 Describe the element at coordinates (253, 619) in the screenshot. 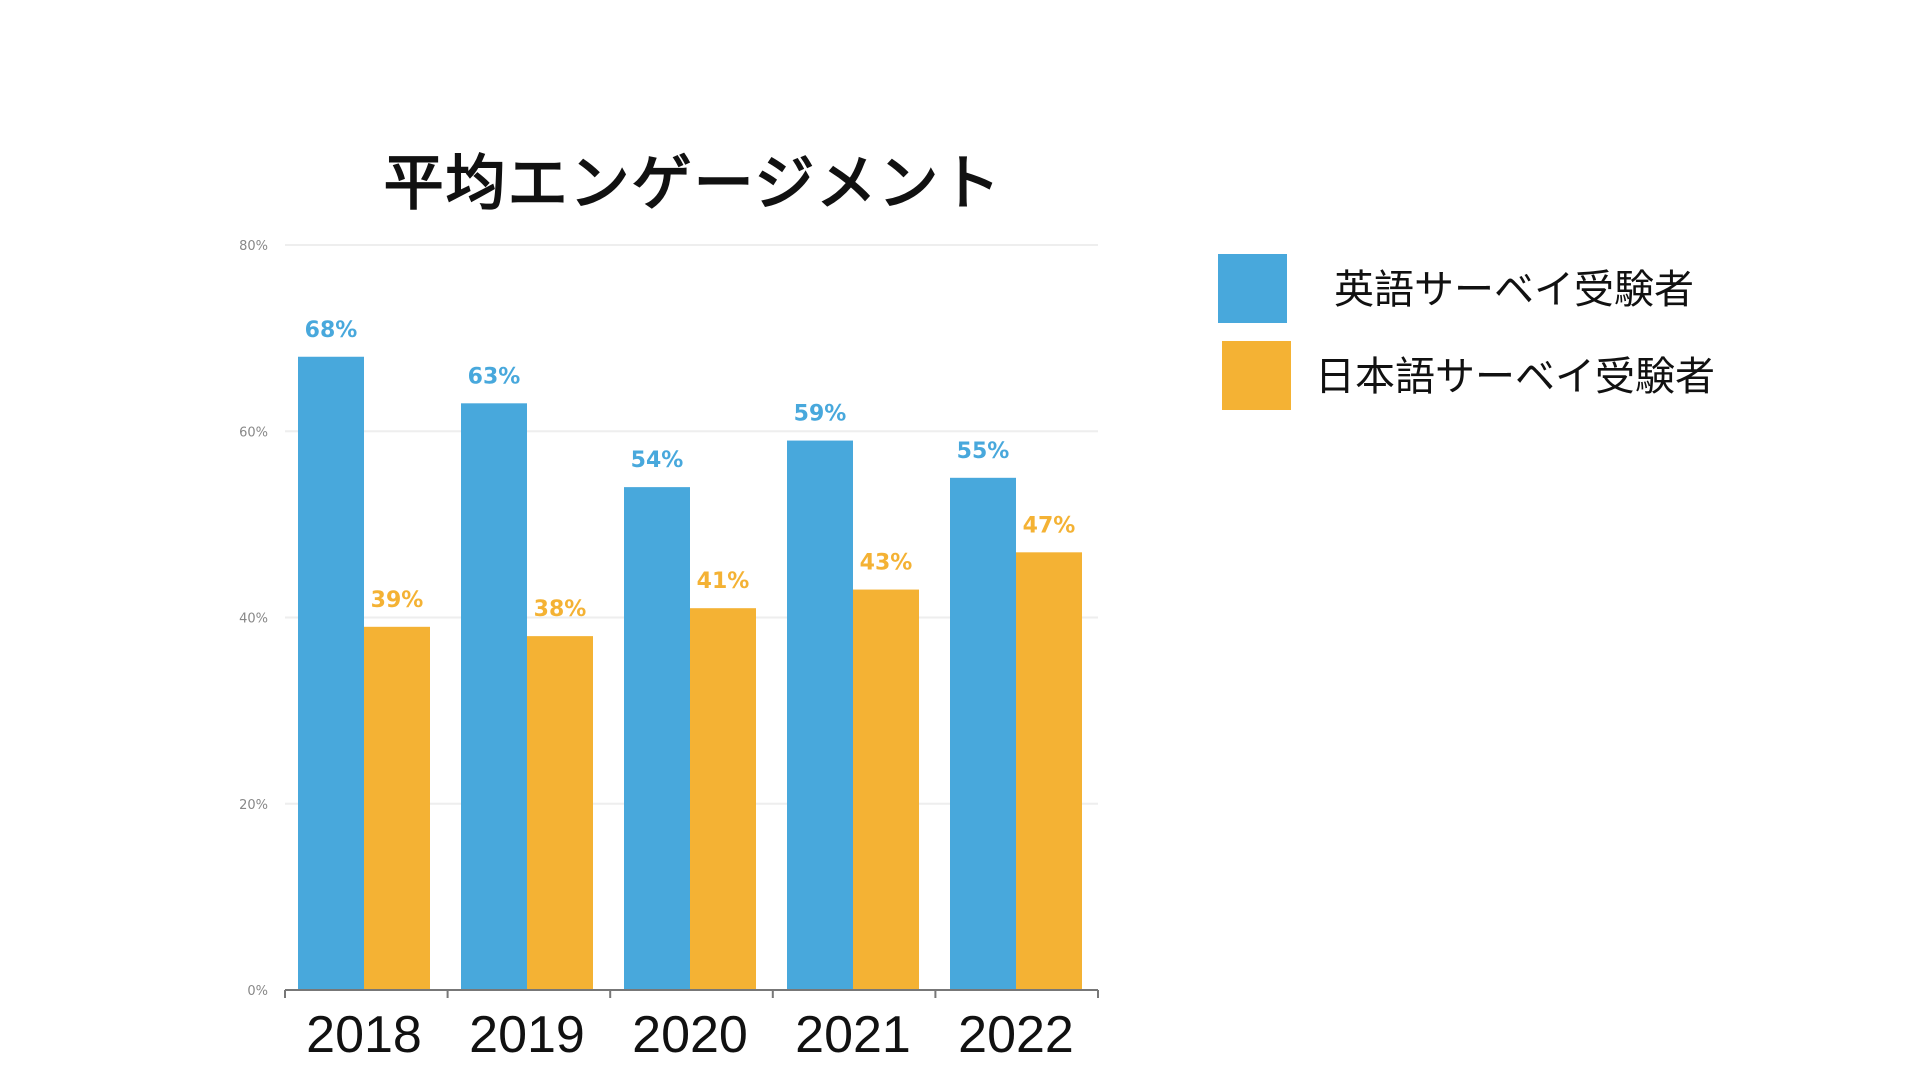

I see `y-tick-label: 40%` at that location.